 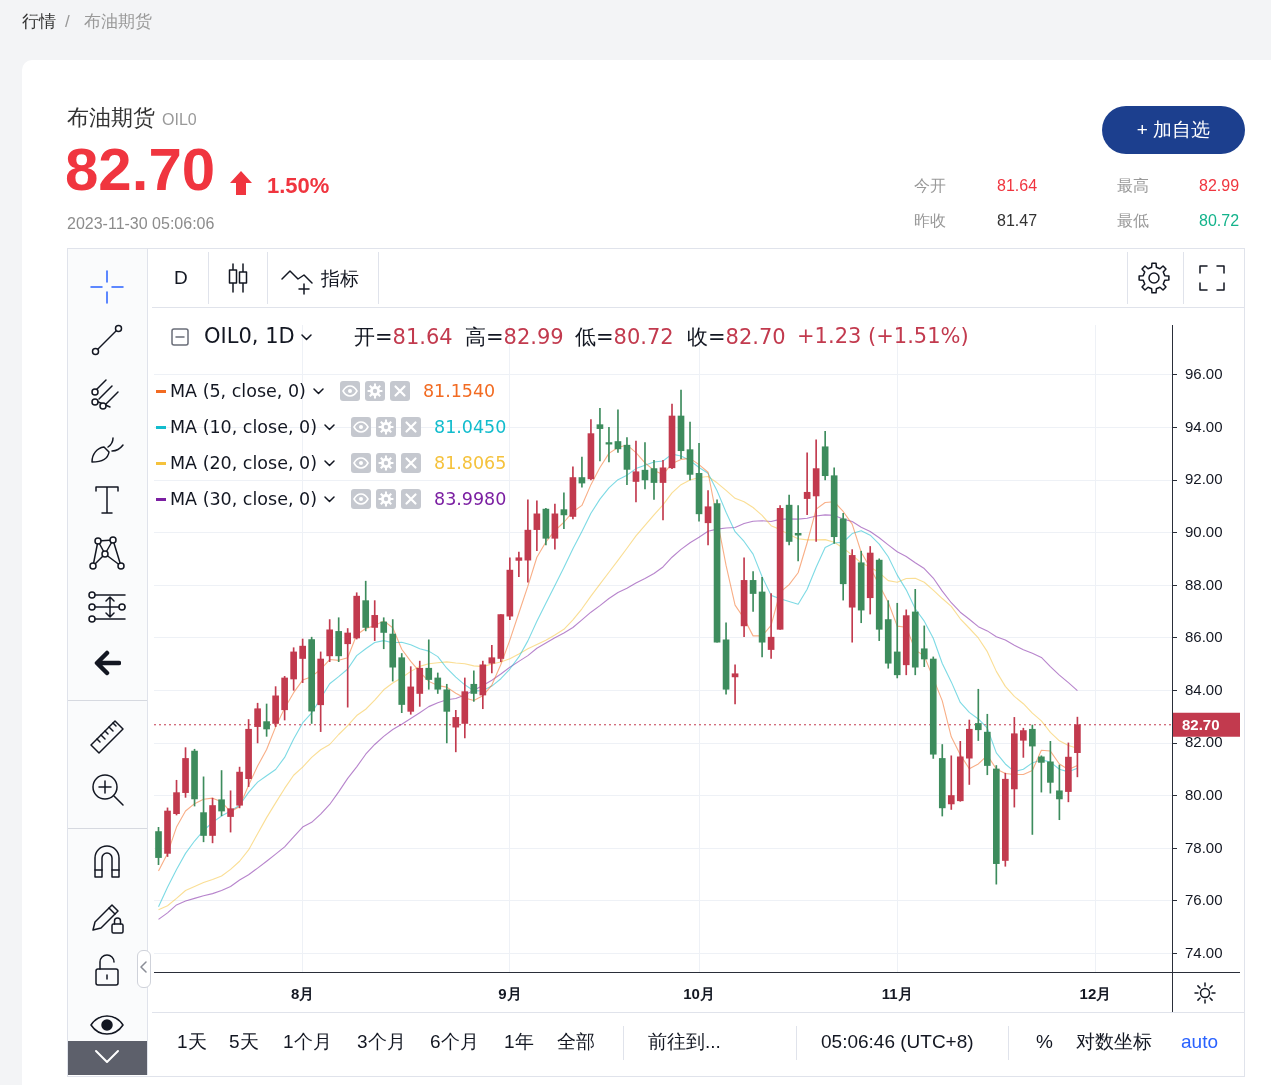 I want to click on annotation: 81.64, so click(x=422, y=337).